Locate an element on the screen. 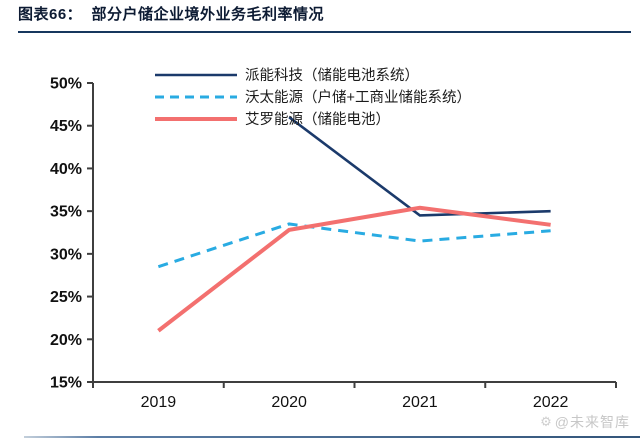 The width and height of the screenshot is (640, 447). legend-label: 艾罗能源（储能电池） is located at coordinates (317, 119).